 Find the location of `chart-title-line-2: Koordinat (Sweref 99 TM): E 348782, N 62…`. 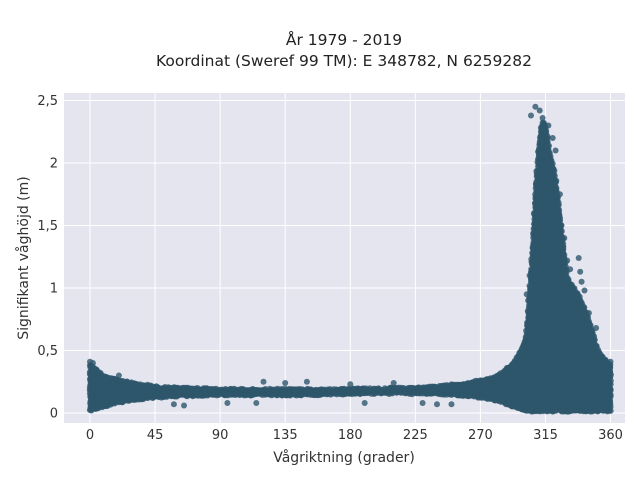

chart-title-line-2: Koordinat (Sweref 99 TM): E 348782, N 62… is located at coordinates (344, 61).